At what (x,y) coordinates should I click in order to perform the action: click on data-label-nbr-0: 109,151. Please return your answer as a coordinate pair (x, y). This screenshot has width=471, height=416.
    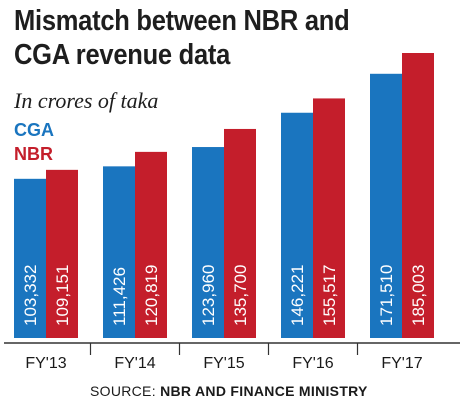
    Looking at the image, I should click on (62, 295).